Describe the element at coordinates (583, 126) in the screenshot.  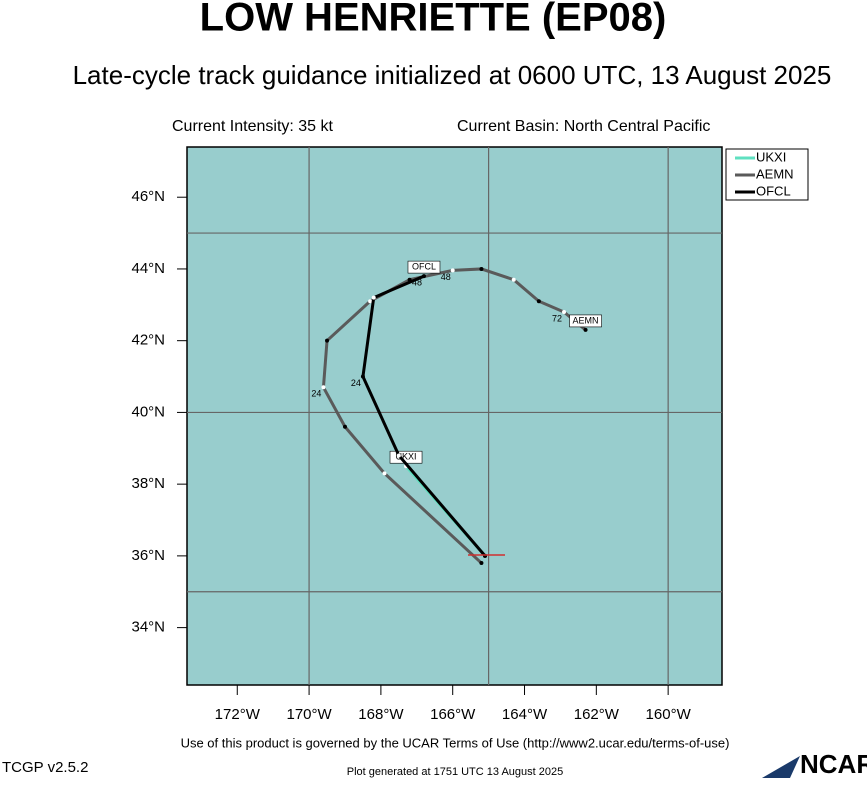
I see `current-basin: Current Basin: North Central Pacific` at that location.